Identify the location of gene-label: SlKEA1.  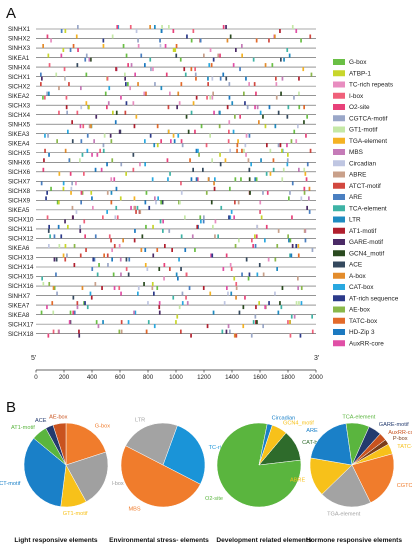
(19, 58).